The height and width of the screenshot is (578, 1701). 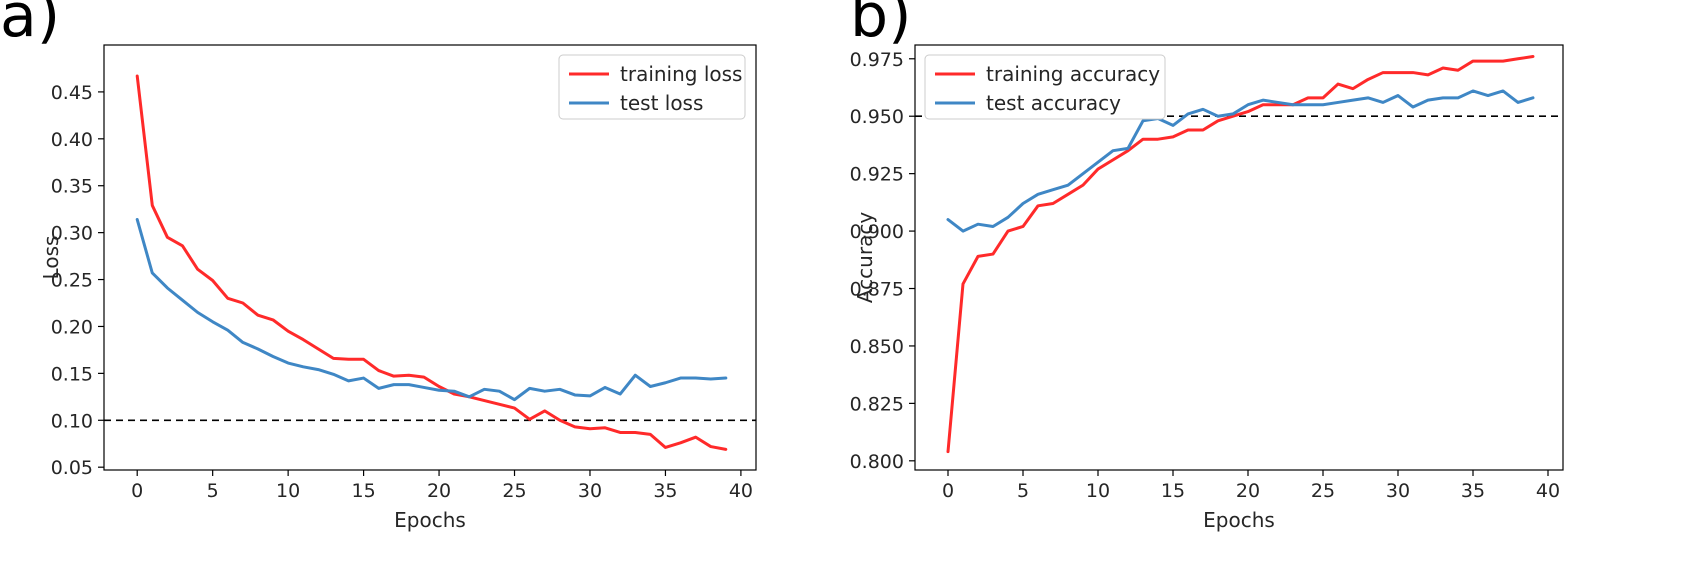 What do you see at coordinates (865, 257) in the screenshot?
I see `y-axis-title: Accuracy` at bounding box center [865, 257].